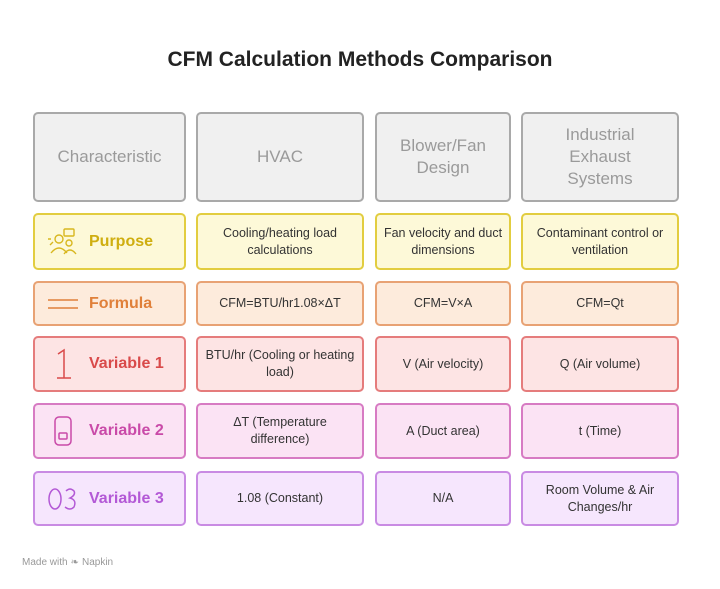  I want to click on header-industrial-exhaust: Industrial Exhaust Systems, so click(600, 157).